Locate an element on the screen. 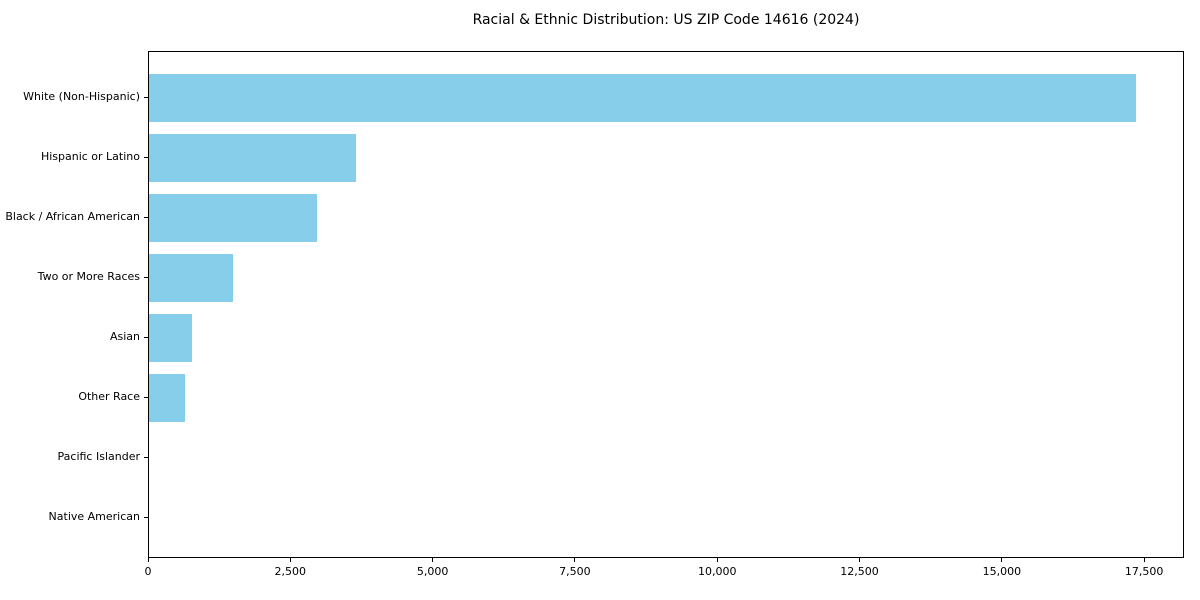  x-tick-label-17500: 17,500 is located at coordinates (1144, 571).